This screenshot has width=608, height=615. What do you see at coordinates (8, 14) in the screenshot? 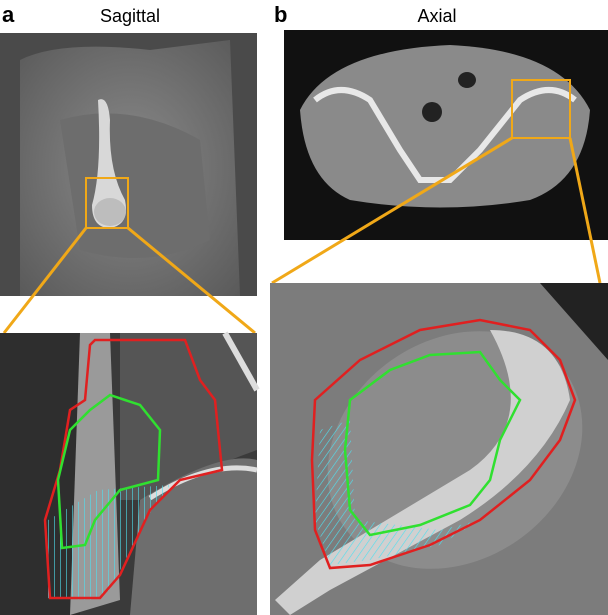
I see `panel-label: a` at bounding box center [8, 14].